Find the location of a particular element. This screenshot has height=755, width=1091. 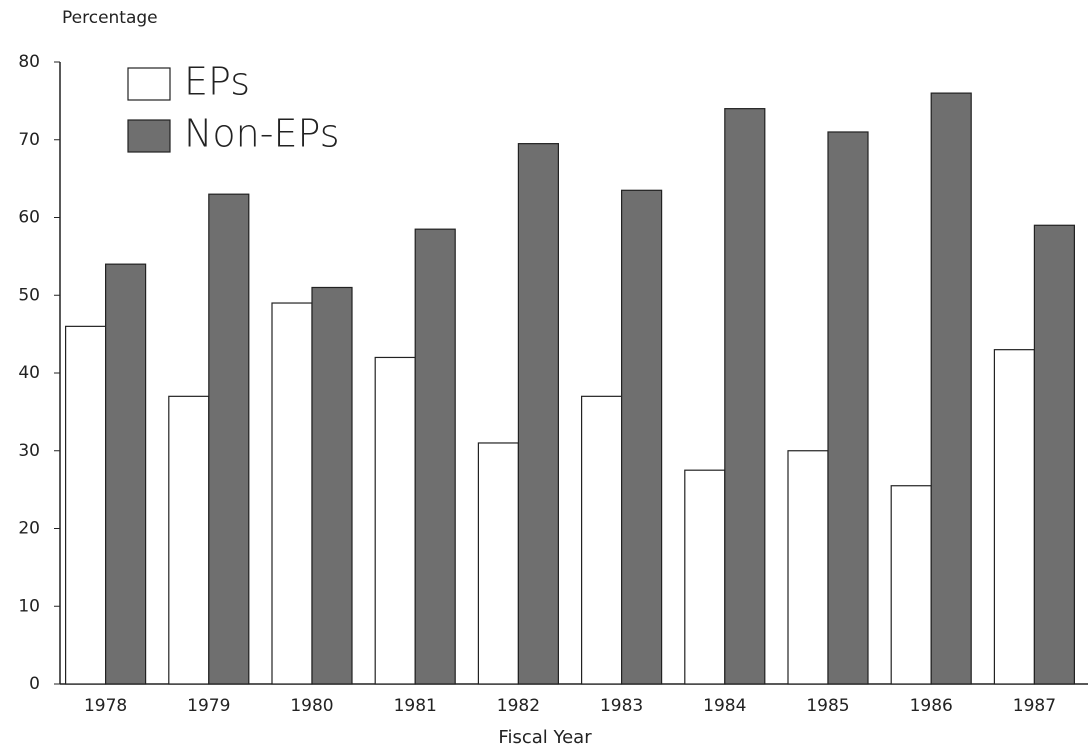

y-tick-label: 0 is located at coordinates (34, 684).